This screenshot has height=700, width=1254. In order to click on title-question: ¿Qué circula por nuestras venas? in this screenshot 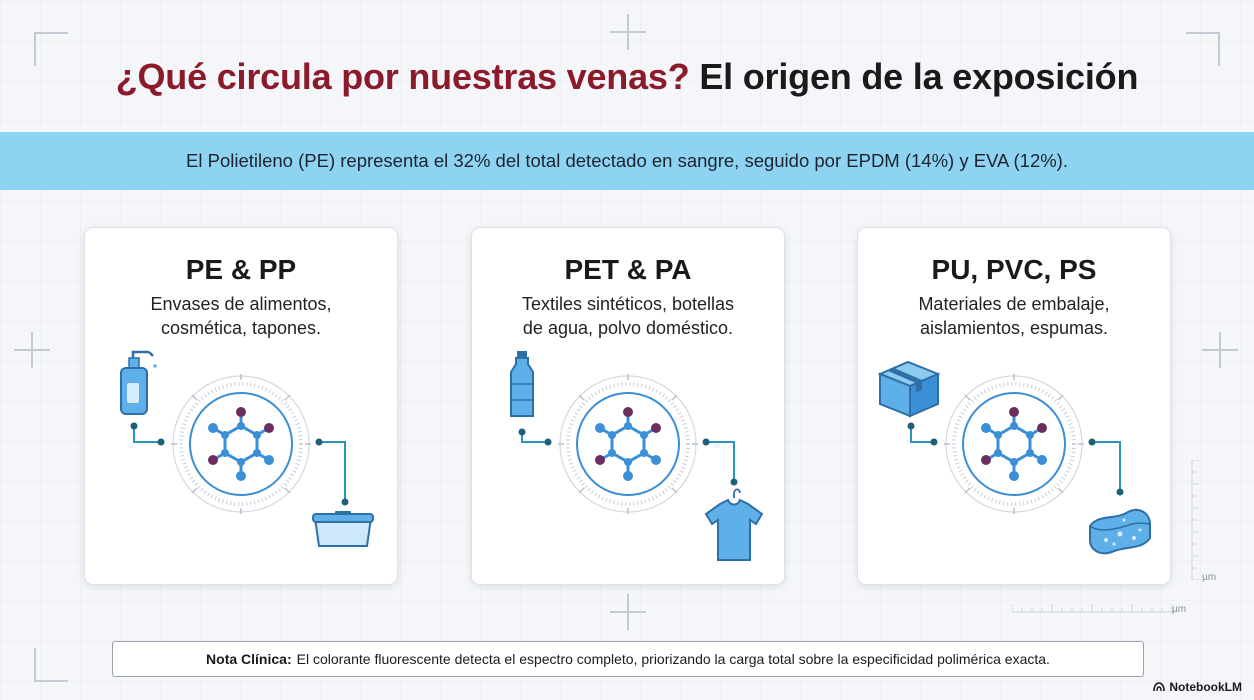, I will do `click(402, 76)`.